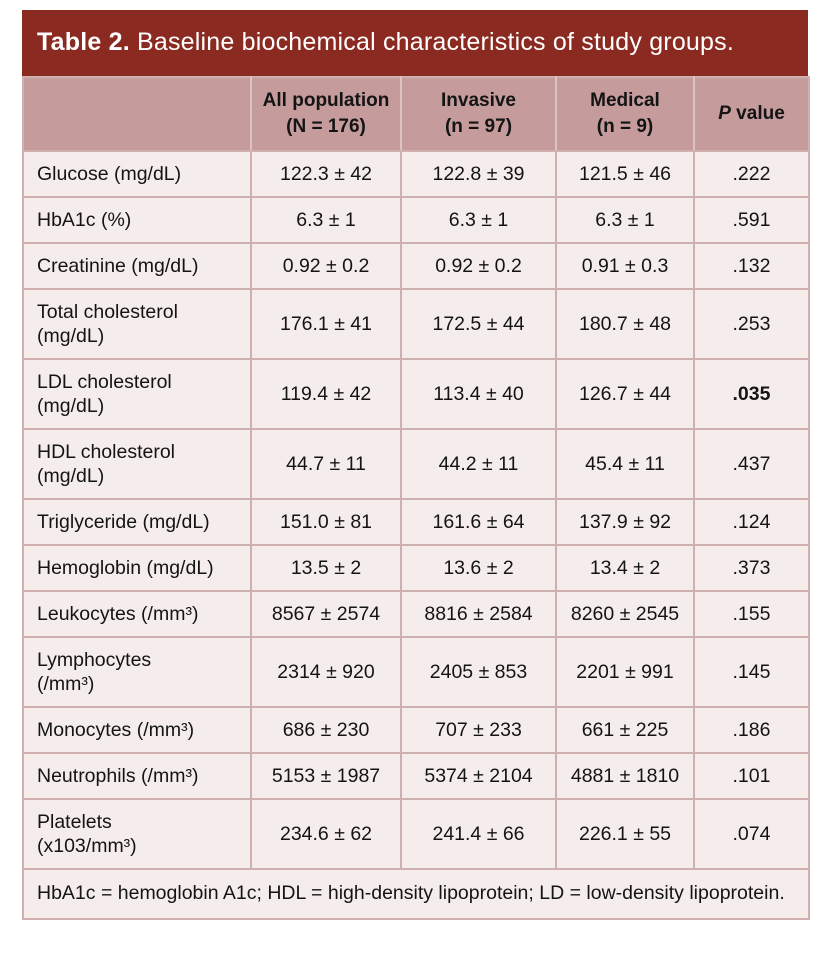  What do you see at coordinates (326, 522) in the screenshot?
I see `cell-all-population: 151.0 ± 81` at bounding box center [326, 522].